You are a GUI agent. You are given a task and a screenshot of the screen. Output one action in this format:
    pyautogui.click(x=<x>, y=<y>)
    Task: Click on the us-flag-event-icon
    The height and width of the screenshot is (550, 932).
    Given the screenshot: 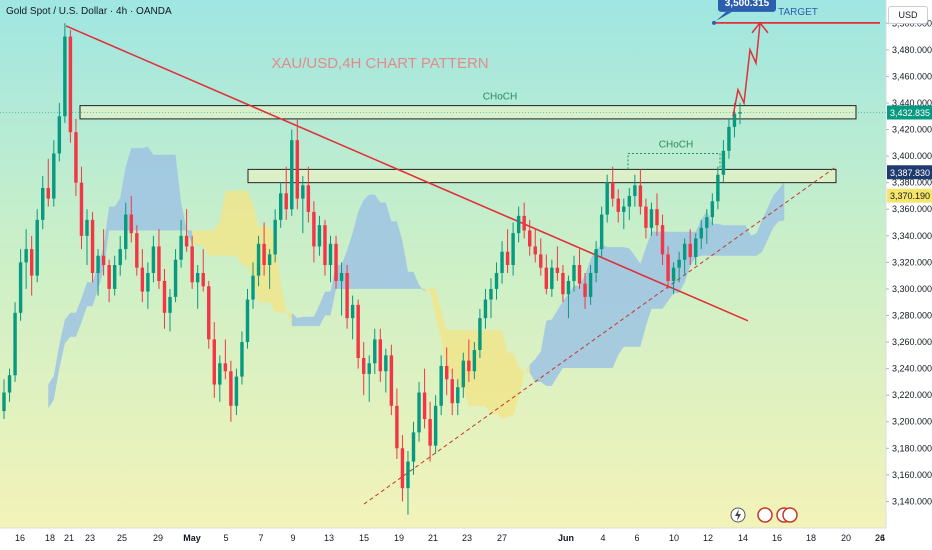 What is the action you would take?
    pyautogui.click(x=765, y=515)
    